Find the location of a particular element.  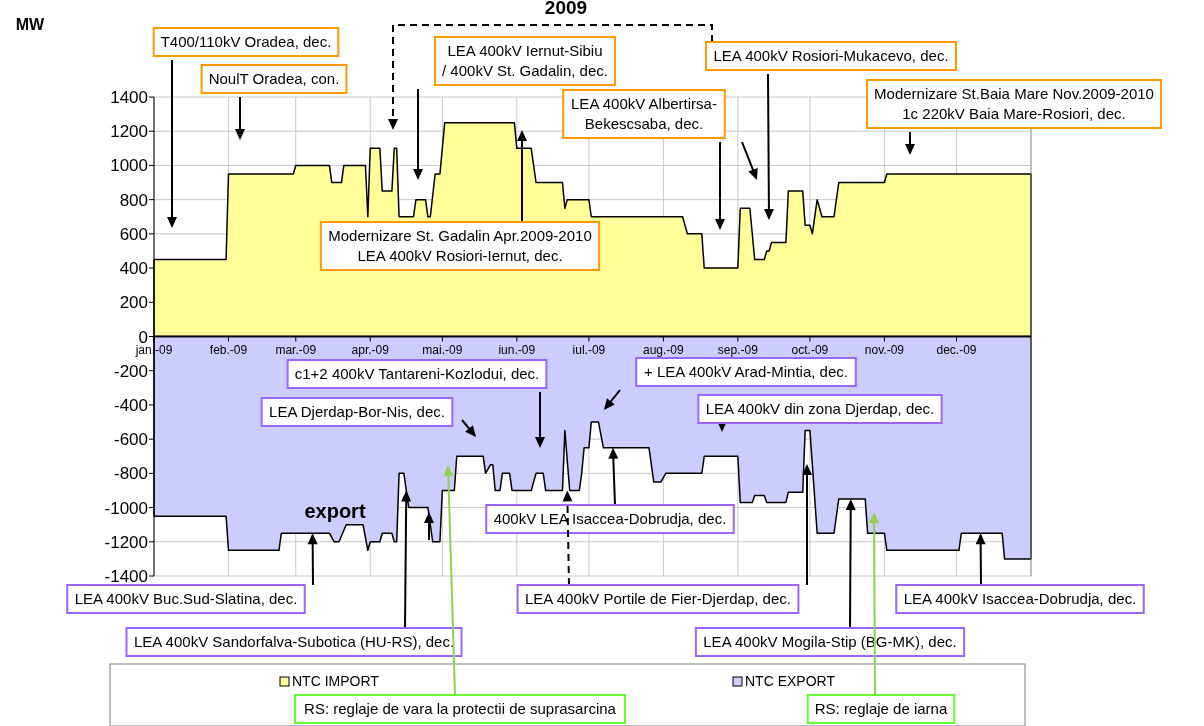

x-tick-label: oct.-09 is located at coordinates (810, 349).